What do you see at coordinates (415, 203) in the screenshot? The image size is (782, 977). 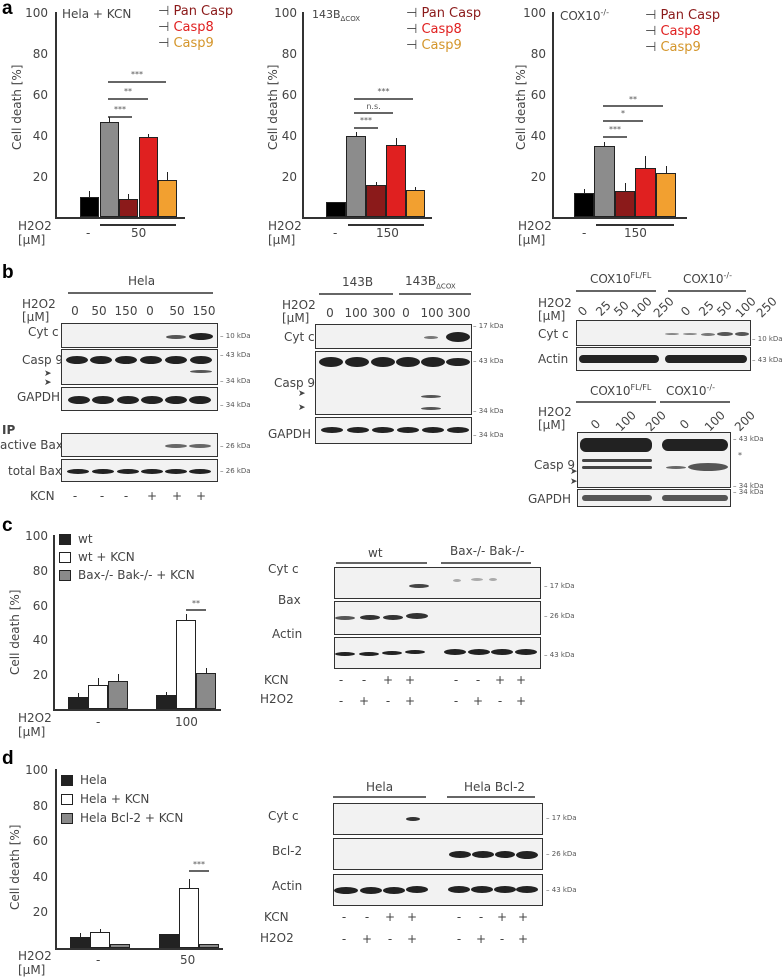 I see `bar-casp9` at bounding box center [415, 203].